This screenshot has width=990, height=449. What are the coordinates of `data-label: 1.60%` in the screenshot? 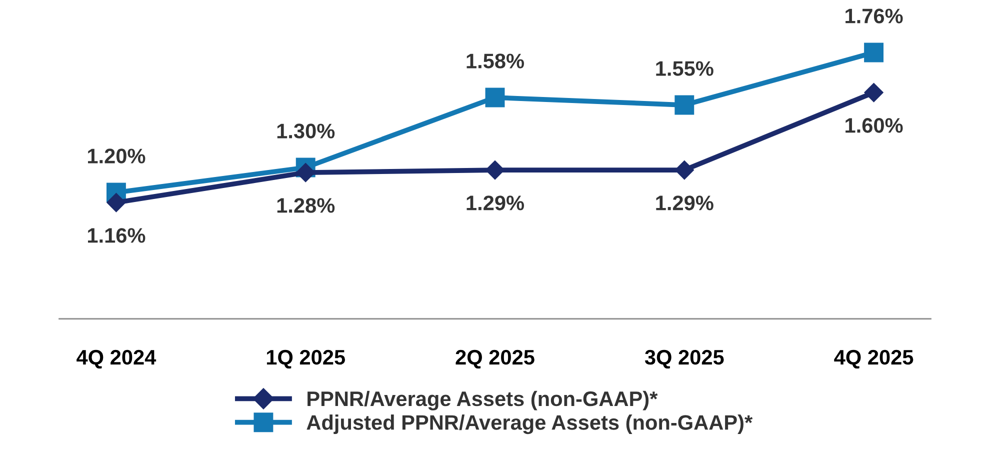 It's located at (874, 125).